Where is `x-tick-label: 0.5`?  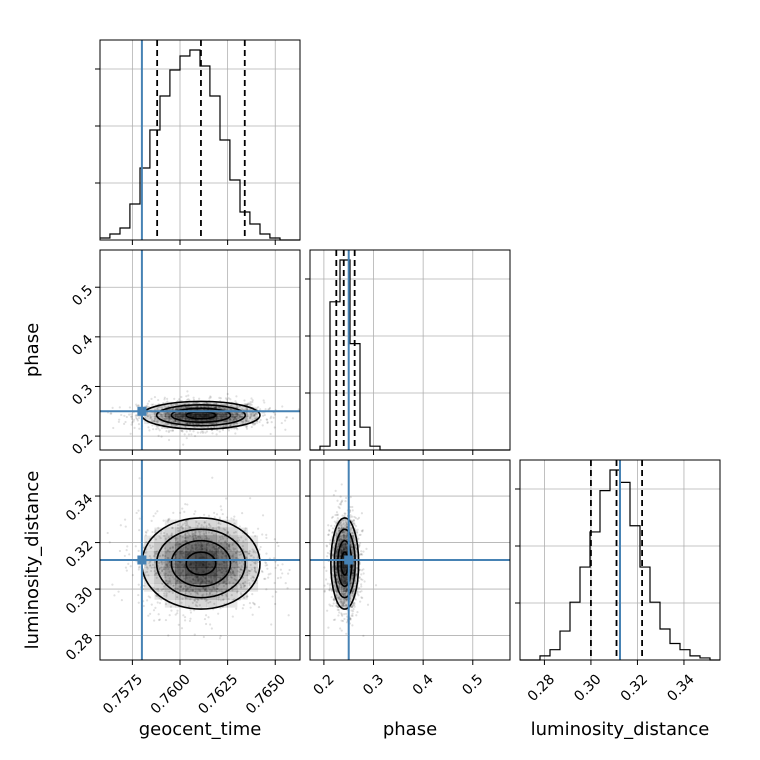 x-tick-label: 0.5 is located at coordinates (472, 684).